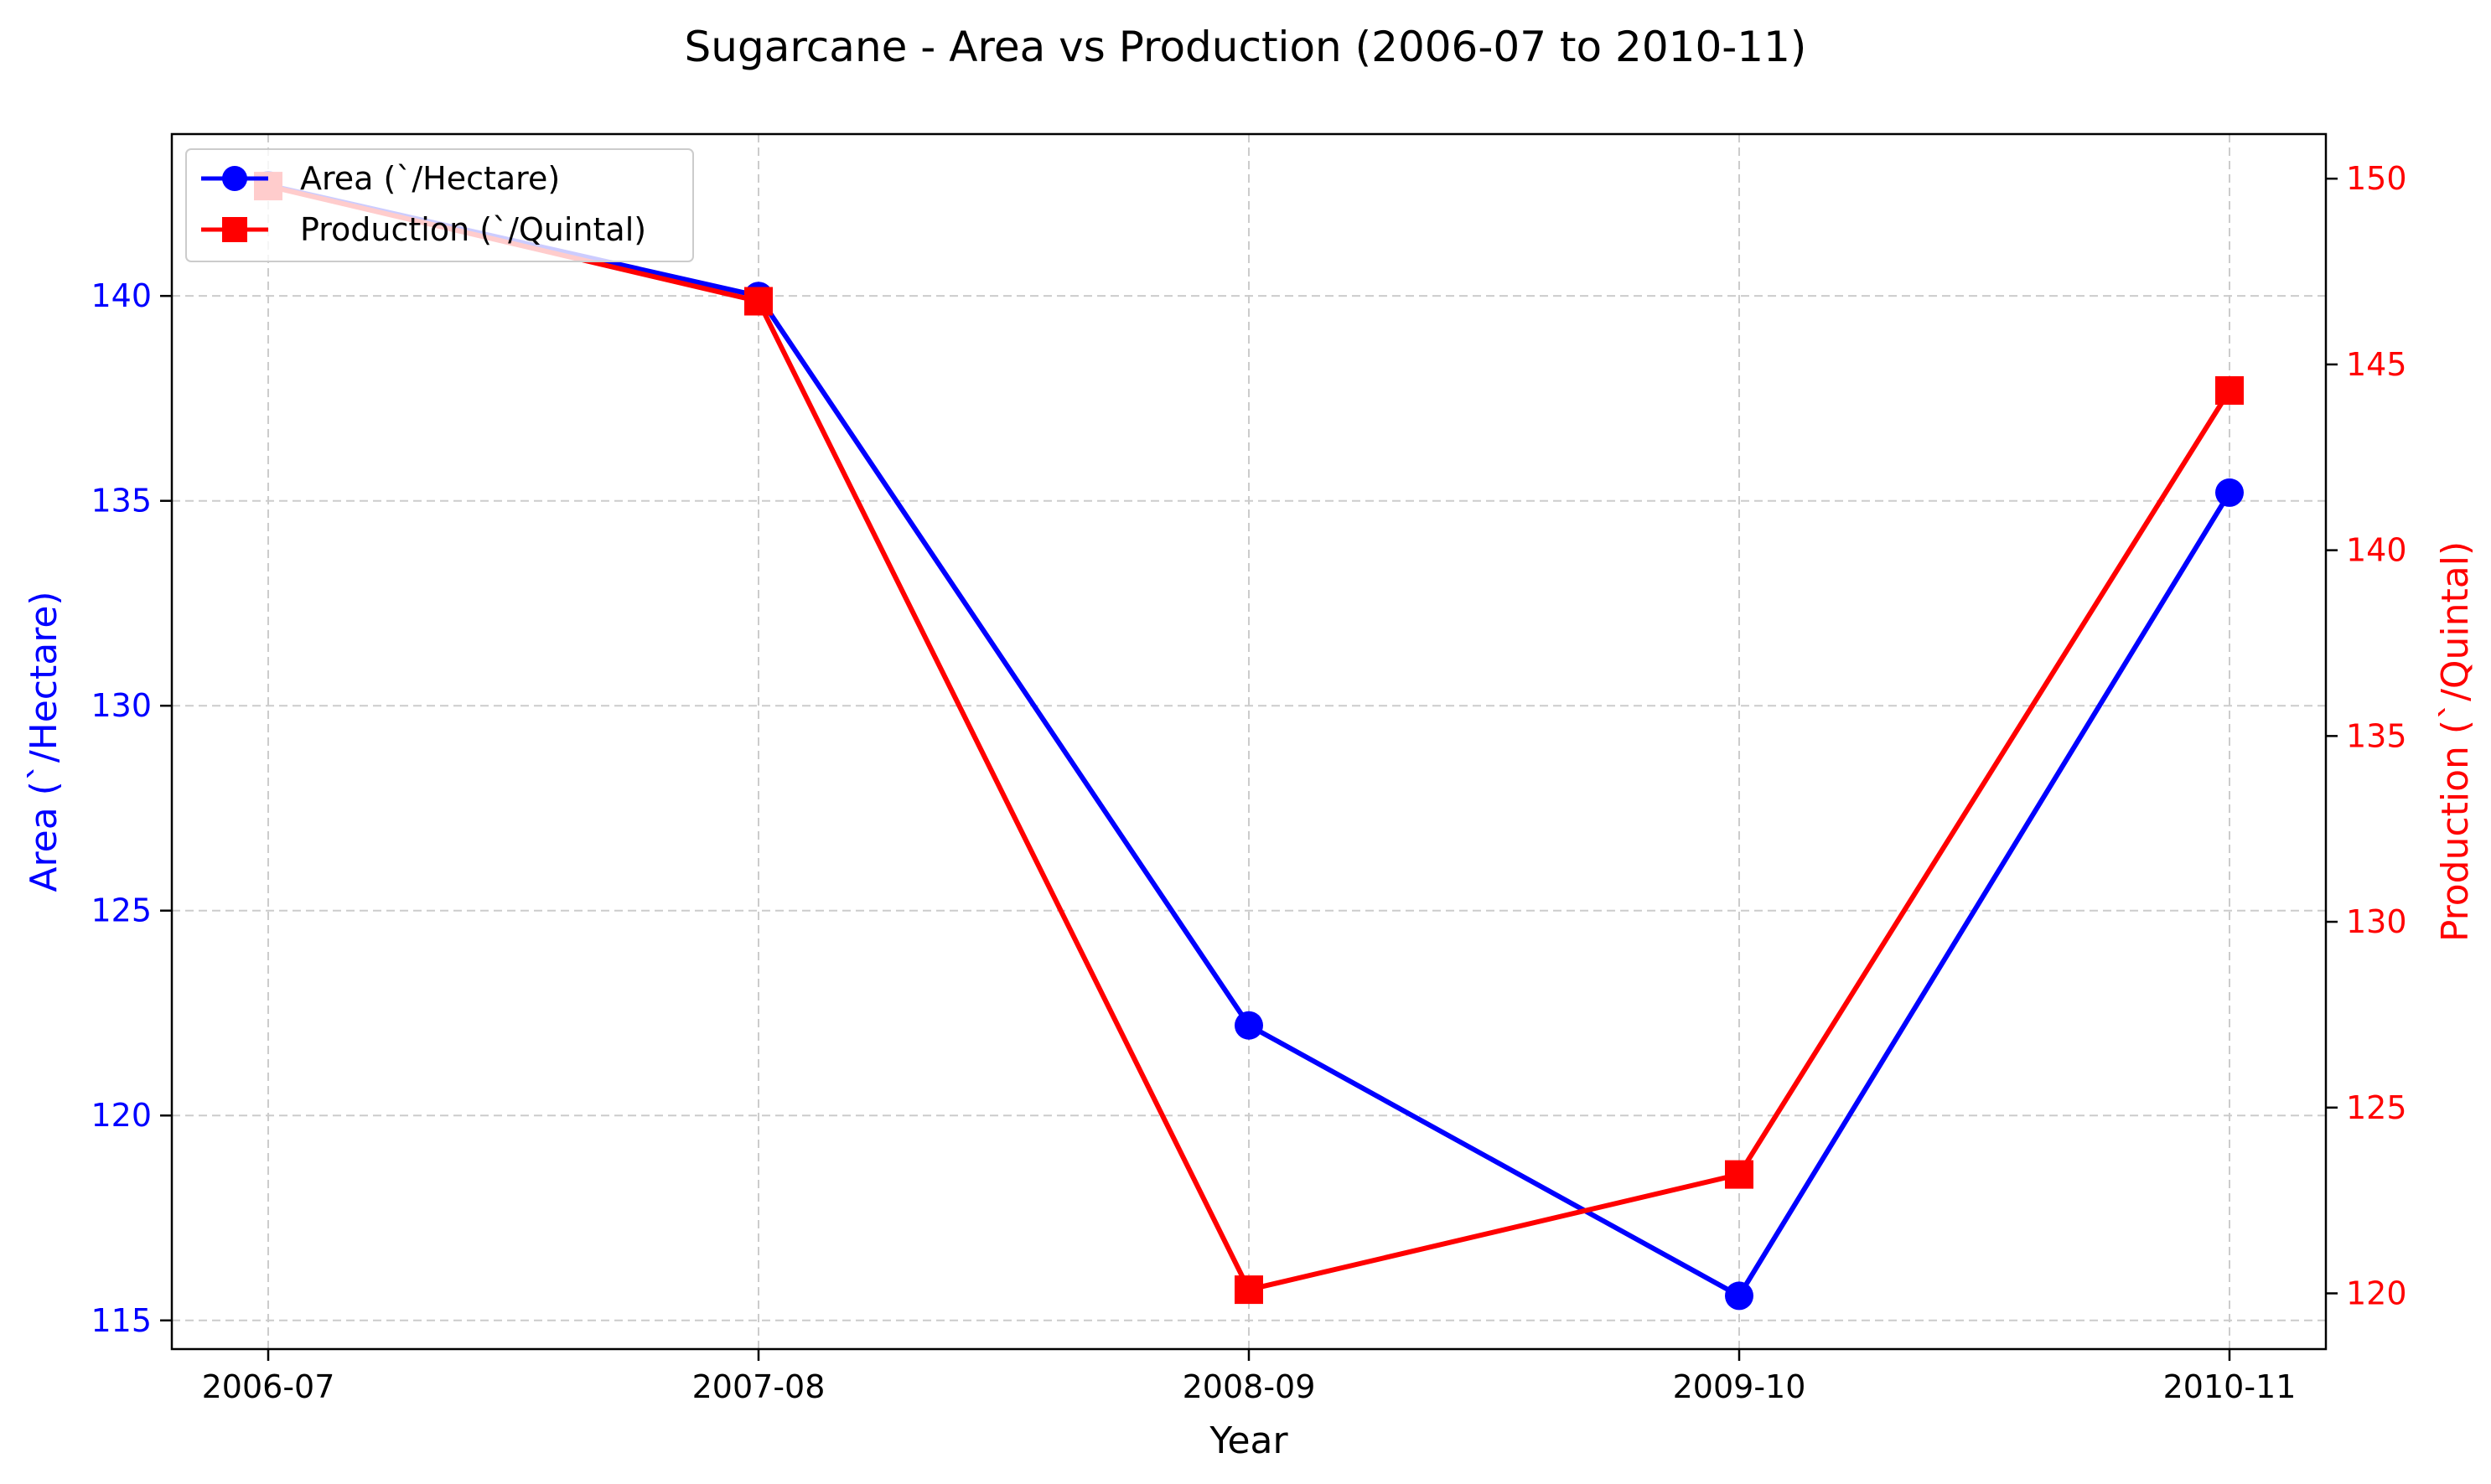 The width and height of the screenshot is (2491, 1484). What do you see at coordinates (2230, 1387) in the screenshot?
I see `x-tick-label: 2010-11` at bounding box center [2230, 1387].